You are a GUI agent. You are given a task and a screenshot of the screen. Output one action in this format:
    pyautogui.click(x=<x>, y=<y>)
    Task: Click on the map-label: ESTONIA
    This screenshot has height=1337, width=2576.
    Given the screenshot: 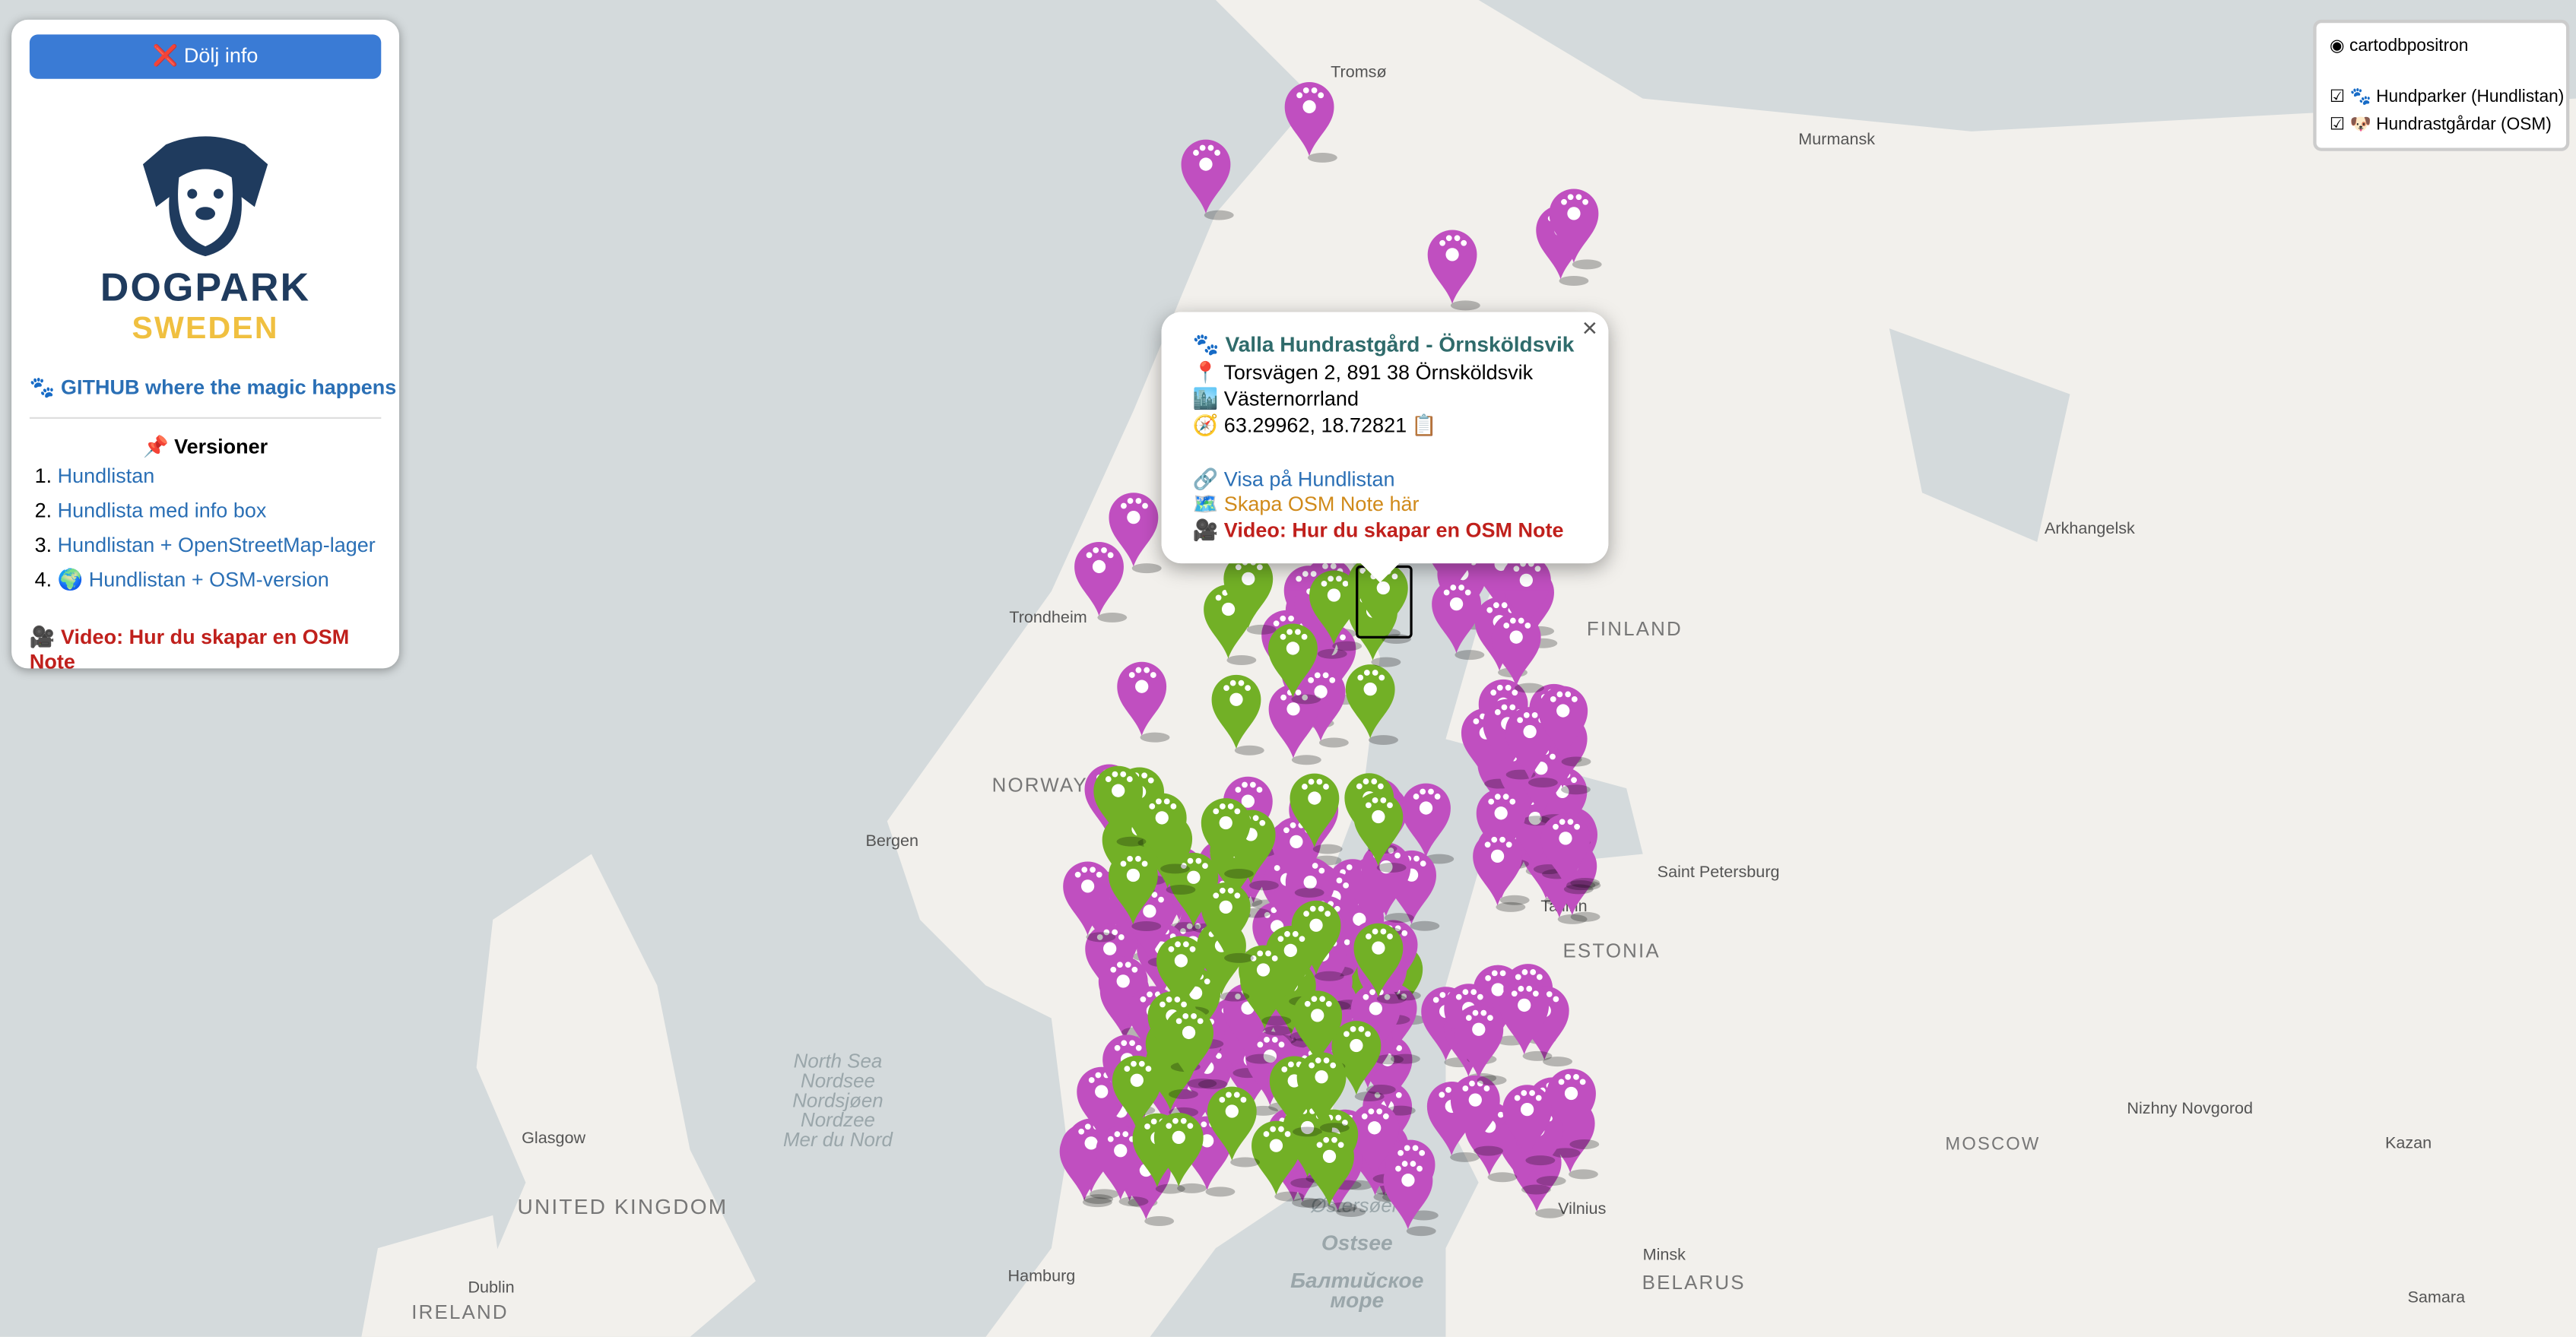 What is the action you would take?
    pyautogui.click(x=1611, y=952)
    